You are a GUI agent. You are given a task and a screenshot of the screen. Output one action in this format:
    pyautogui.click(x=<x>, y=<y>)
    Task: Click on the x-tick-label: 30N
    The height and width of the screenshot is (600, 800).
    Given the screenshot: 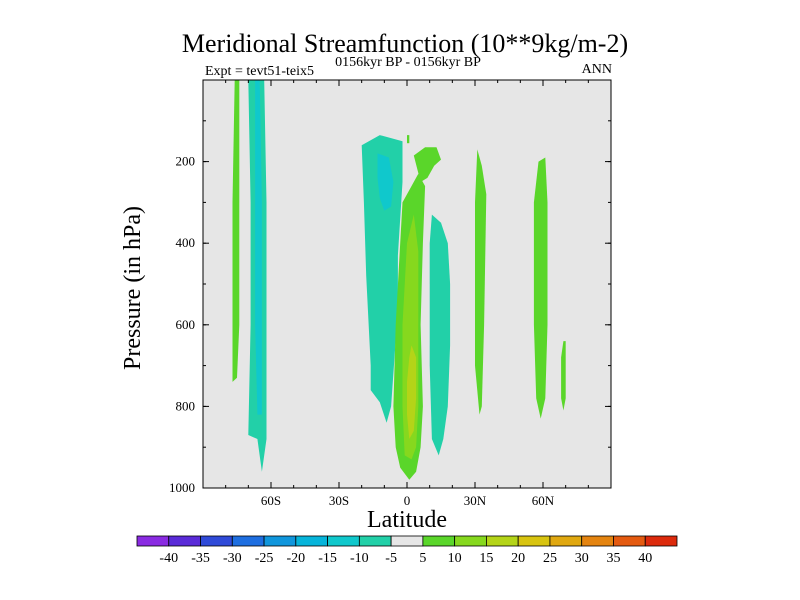 What is the action you would take?
    pyautogui.click(x=475, y=500)
    